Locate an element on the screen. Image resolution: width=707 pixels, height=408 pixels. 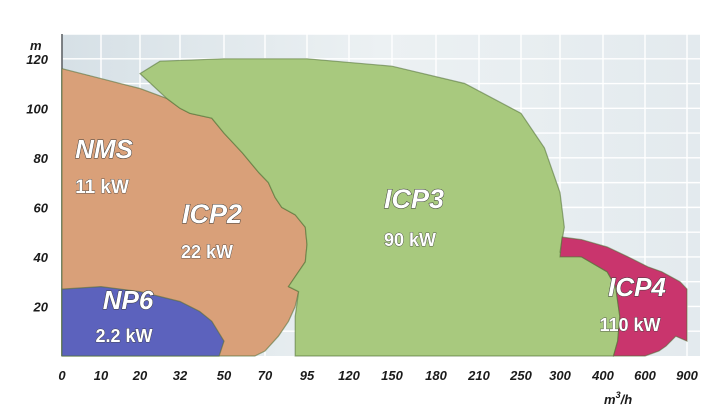
x-tick-label: 900 is located at coordinates (687, 375).